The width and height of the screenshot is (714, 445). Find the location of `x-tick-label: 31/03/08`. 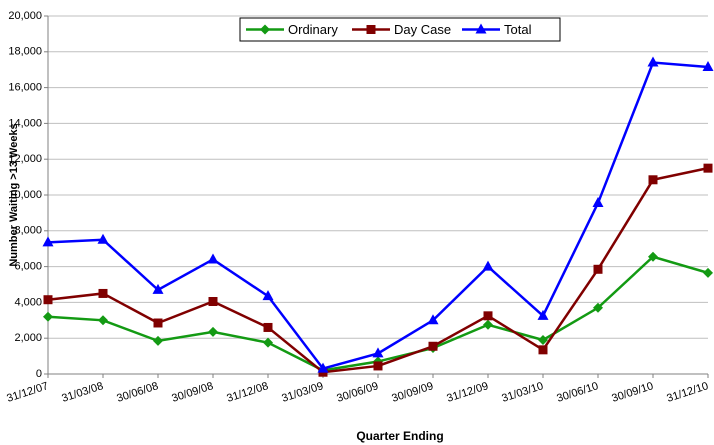

x-tick-label: 31/03/08 is located at coordinates (82, 392).